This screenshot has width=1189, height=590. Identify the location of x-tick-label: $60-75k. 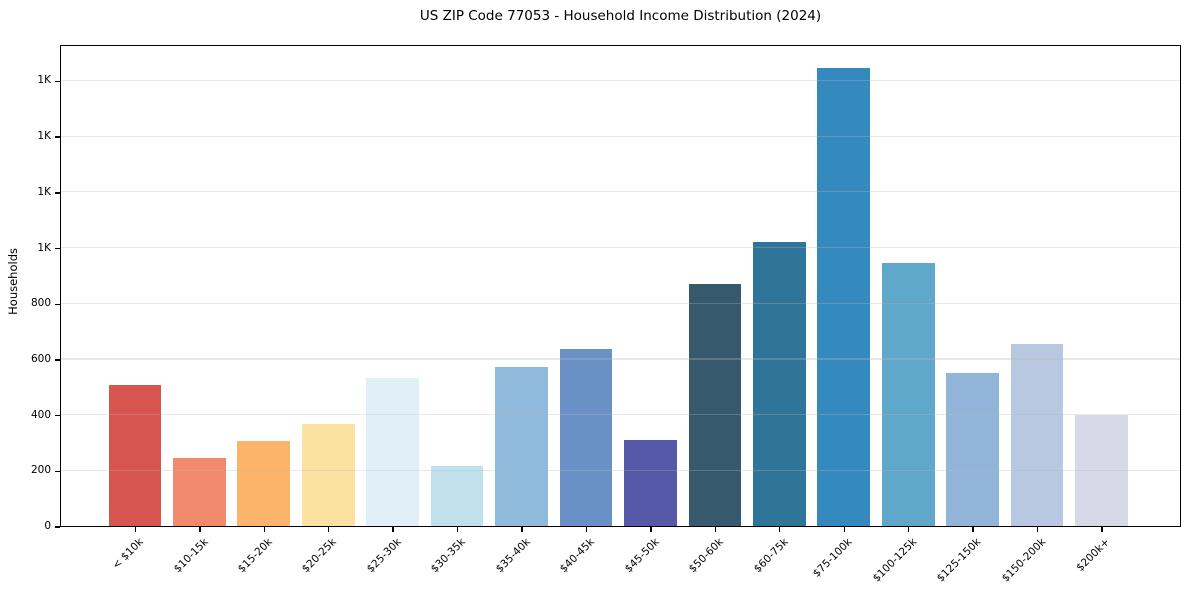
(771, 556).